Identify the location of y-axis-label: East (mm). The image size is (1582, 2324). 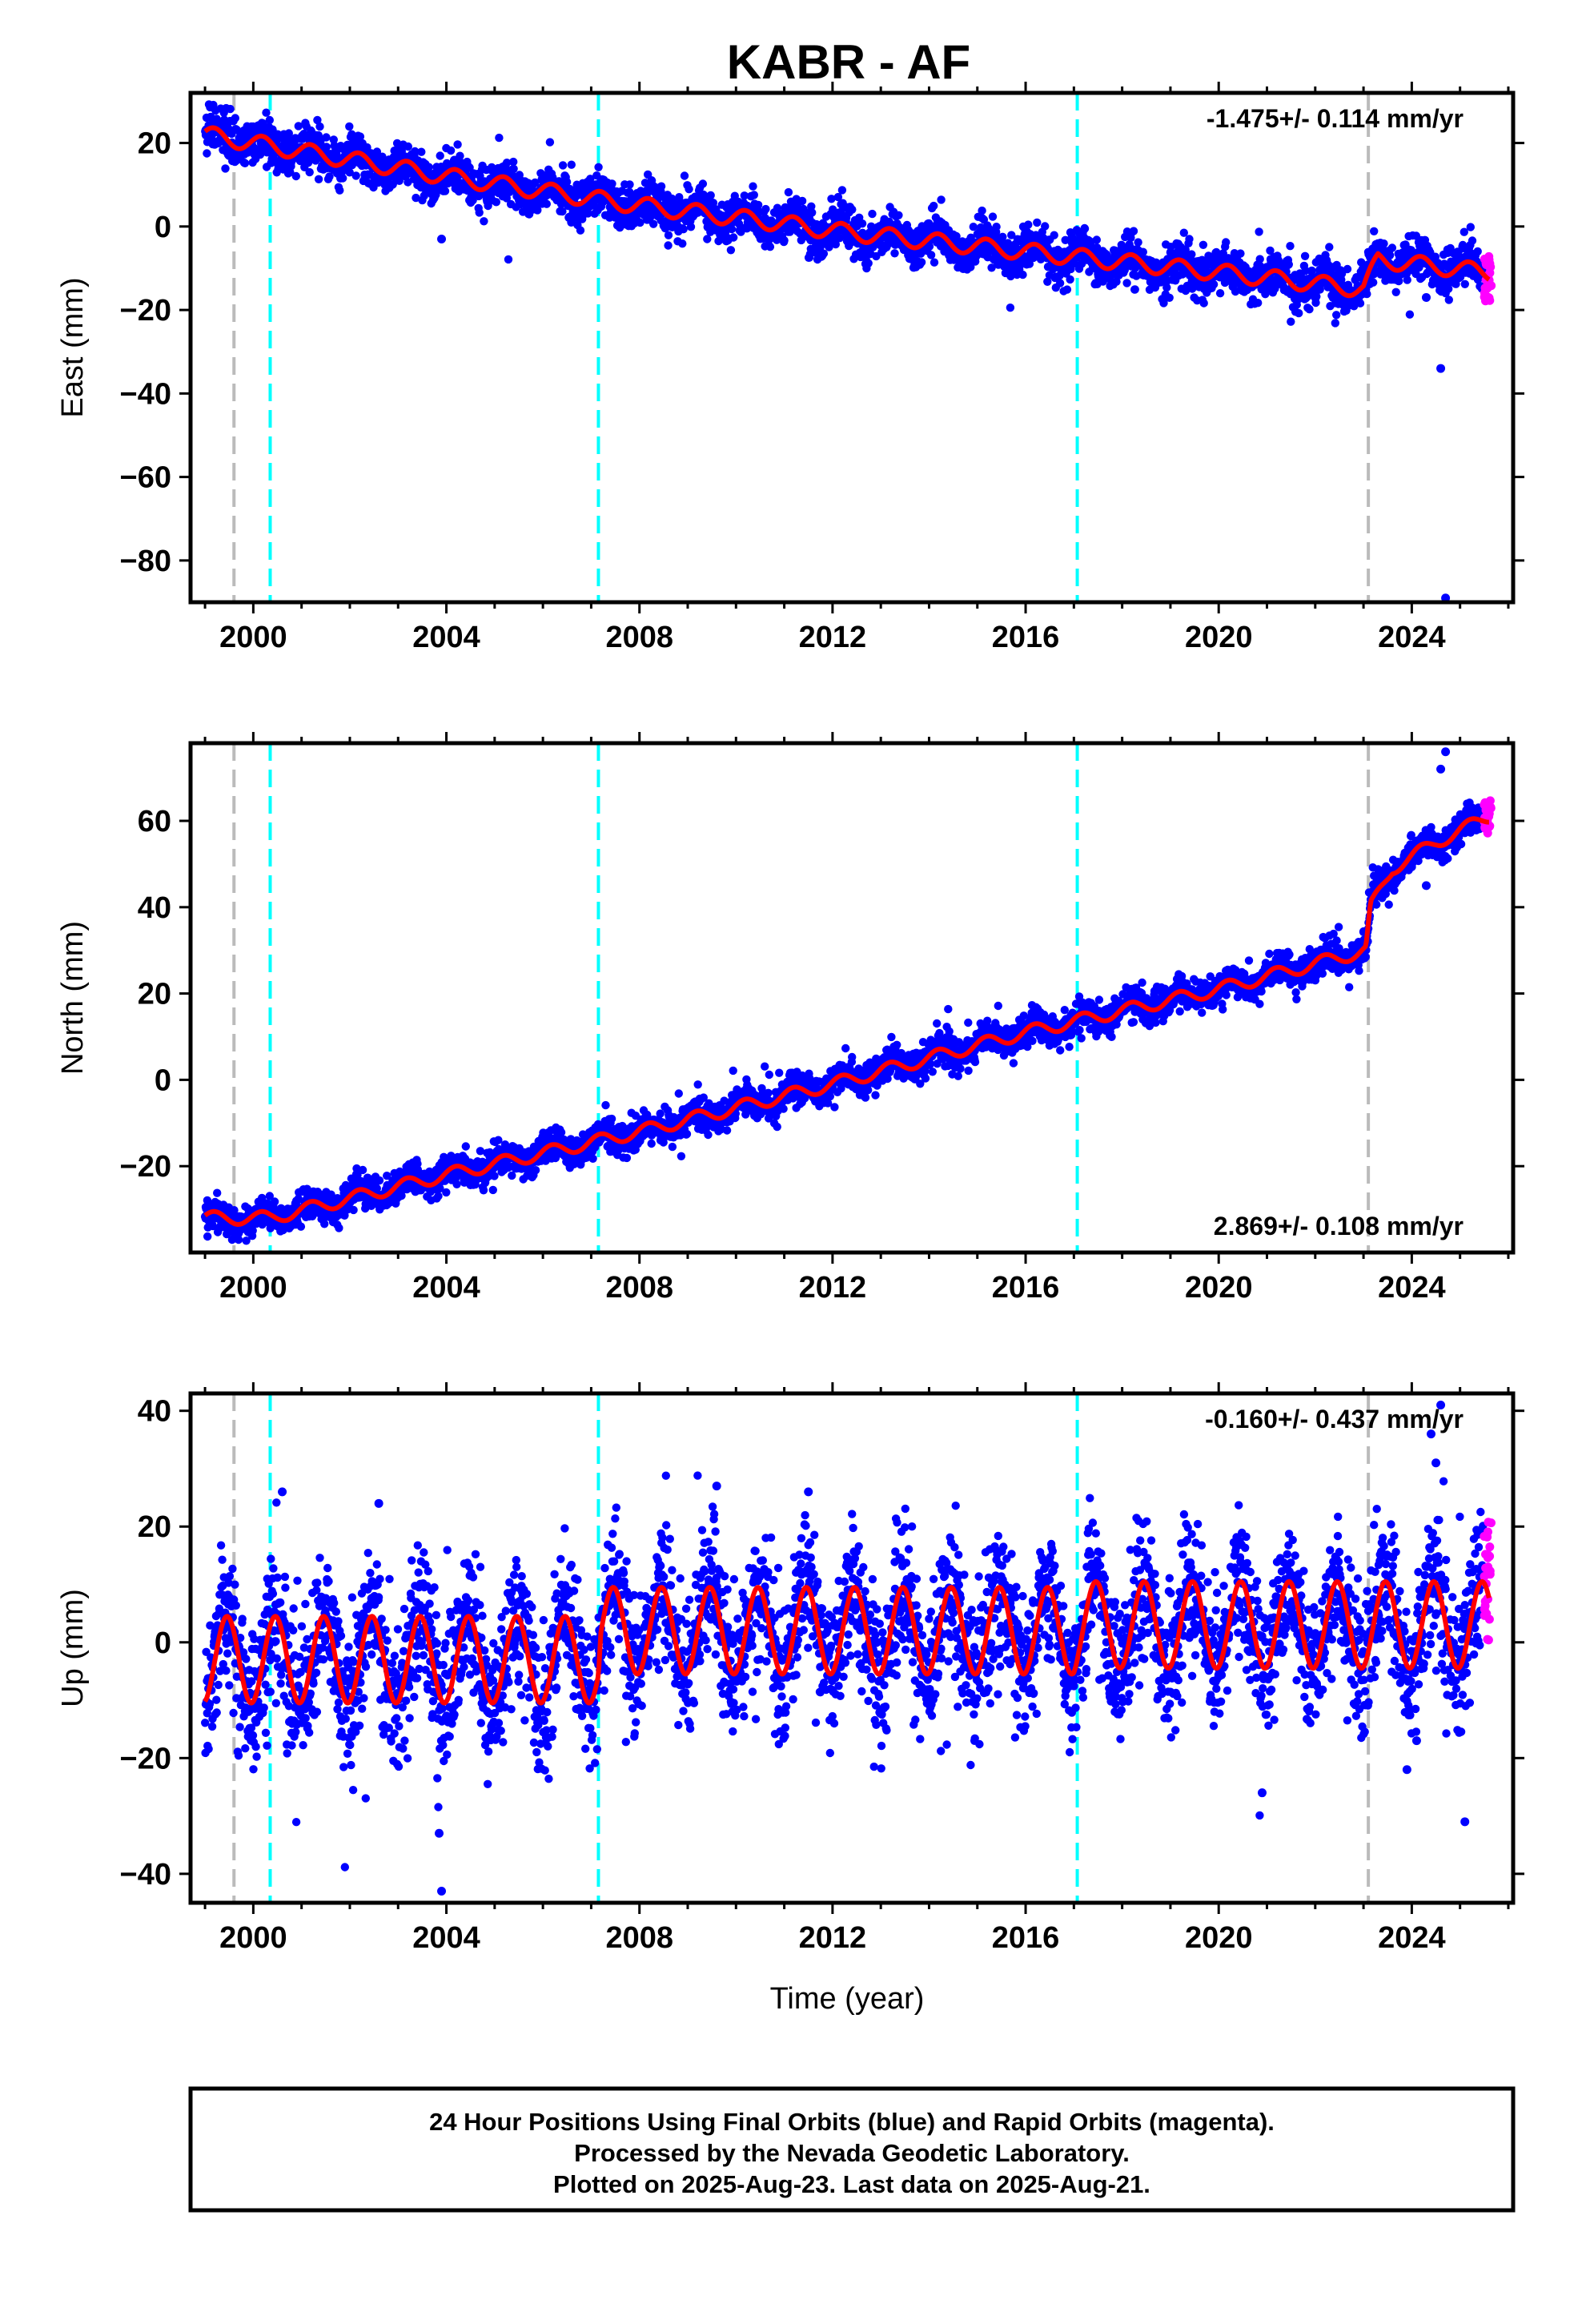
(73, 347).